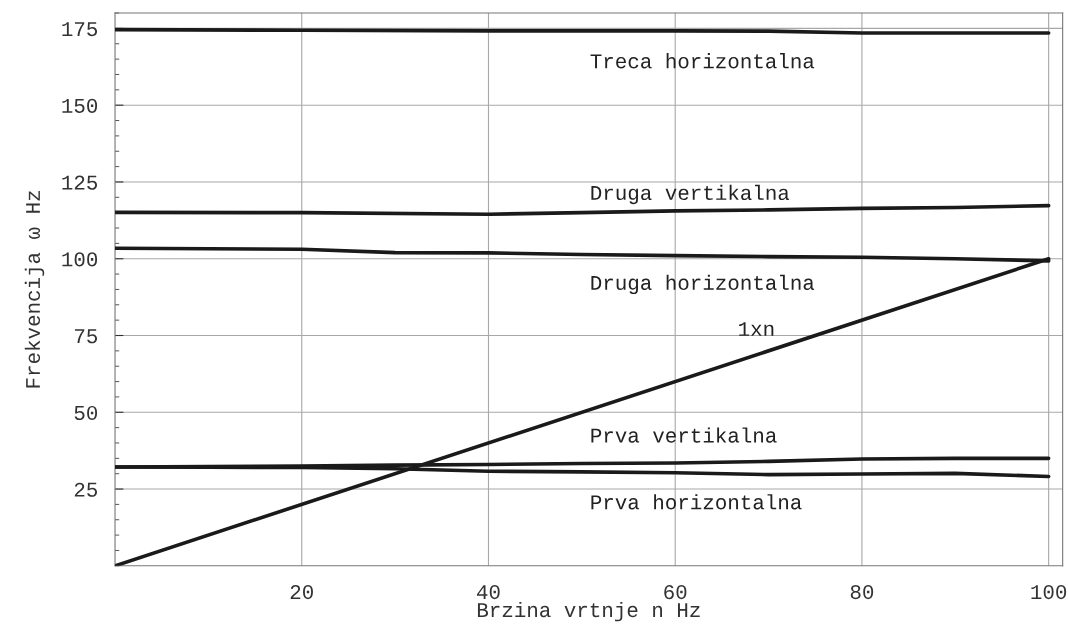 The height and width of the screenshot is (631, 1068). What do you see at coordinates (588, 611) in the screenshot?
I see `x-axis-title: Brzina vrtnje n Hz` at bounding box center [588, 611].